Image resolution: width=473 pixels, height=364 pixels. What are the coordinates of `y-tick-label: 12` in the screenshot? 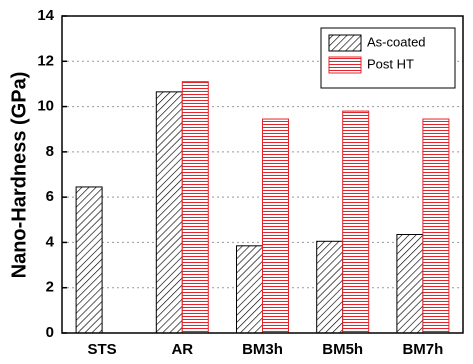 It's located at (45, 60).